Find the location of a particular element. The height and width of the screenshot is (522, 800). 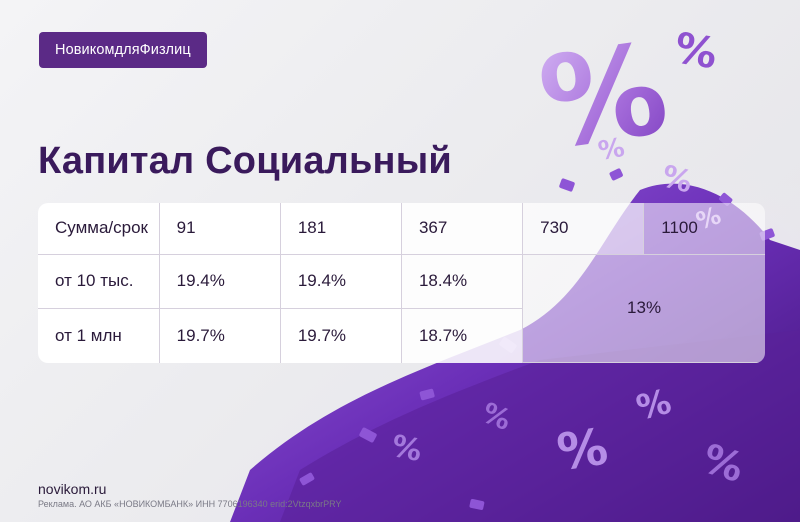

rate-cell: 18.7% is located at coordinates (461, 335).